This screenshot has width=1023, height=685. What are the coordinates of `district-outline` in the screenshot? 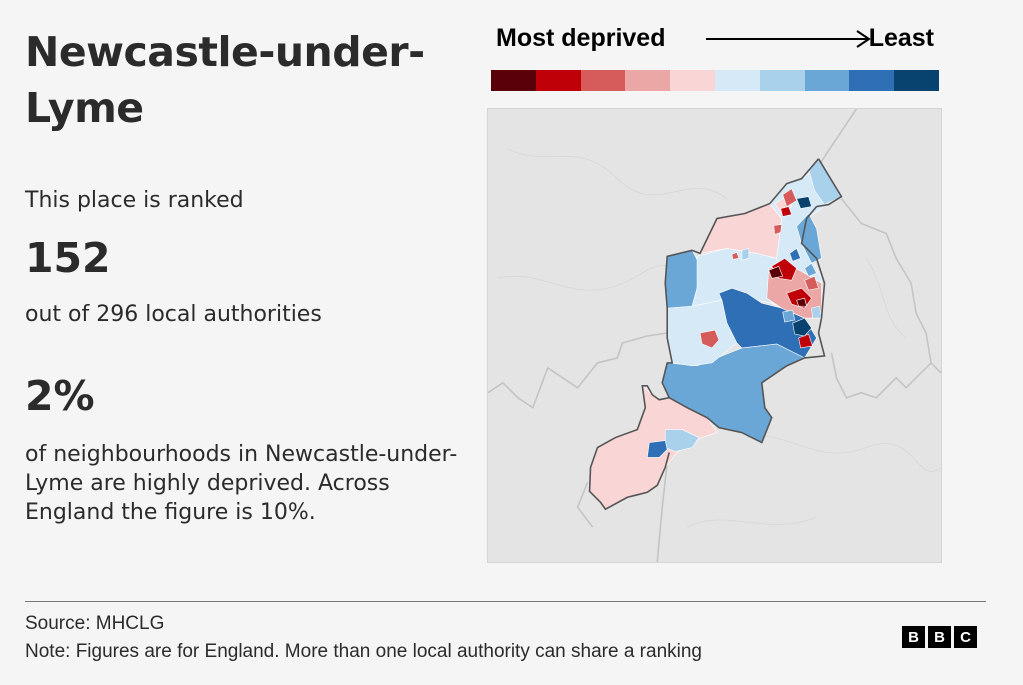 It's located at (715, 334).